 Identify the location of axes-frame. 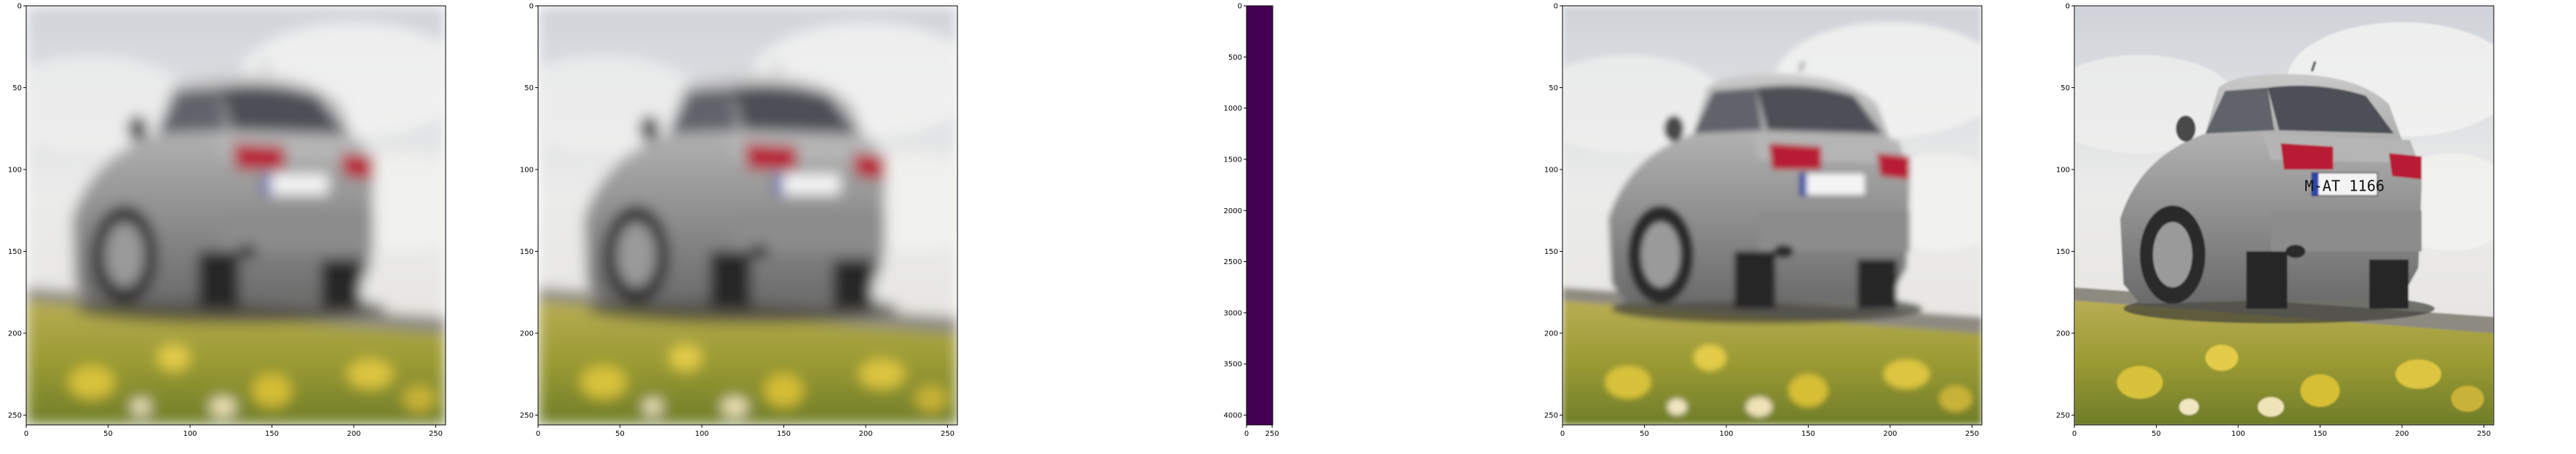
(1260, 215).